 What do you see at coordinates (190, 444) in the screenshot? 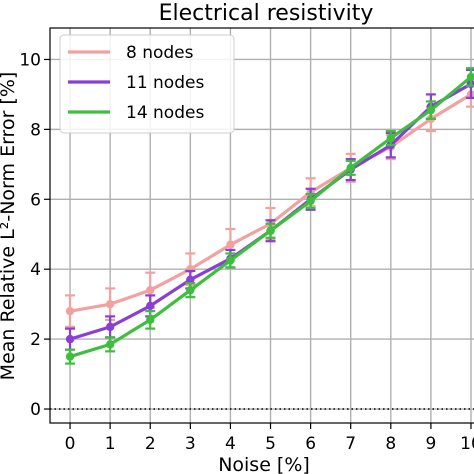
I see `x-tick-label: 3` at bounding box center [190, 444].